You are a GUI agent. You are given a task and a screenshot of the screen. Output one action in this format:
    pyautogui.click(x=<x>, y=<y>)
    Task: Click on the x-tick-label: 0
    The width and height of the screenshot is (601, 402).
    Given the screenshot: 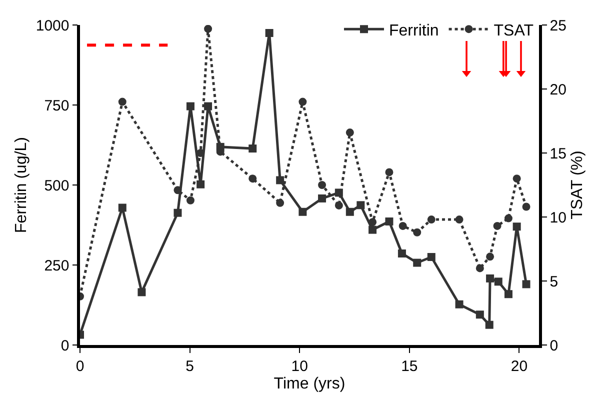 What is the action you would take?
    pyautogui.click(x=80, y=366)
    